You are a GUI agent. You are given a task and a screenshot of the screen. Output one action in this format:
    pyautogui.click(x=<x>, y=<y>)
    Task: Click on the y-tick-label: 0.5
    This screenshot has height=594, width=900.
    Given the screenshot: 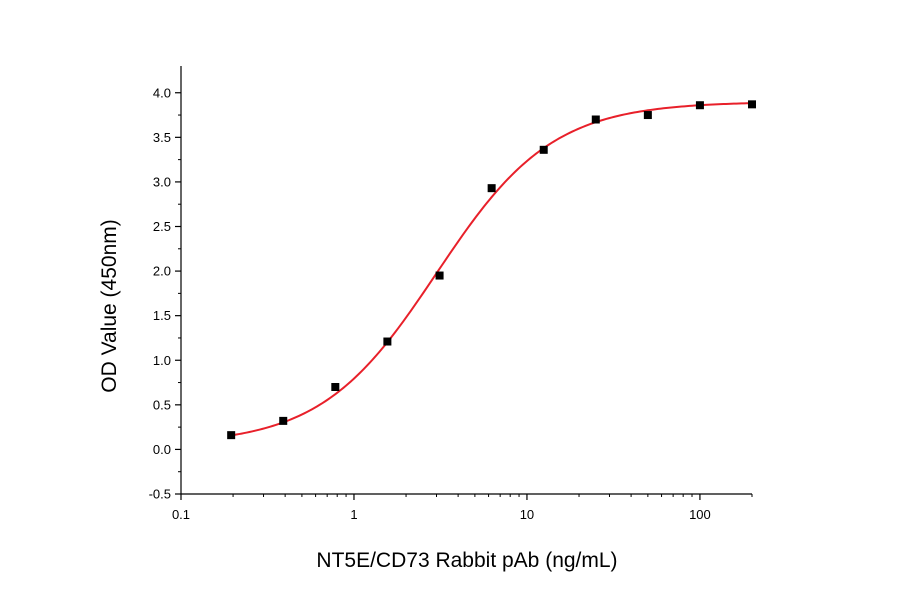 What is the action you would take?
    pyautogui.click(x=162, y=404)
    